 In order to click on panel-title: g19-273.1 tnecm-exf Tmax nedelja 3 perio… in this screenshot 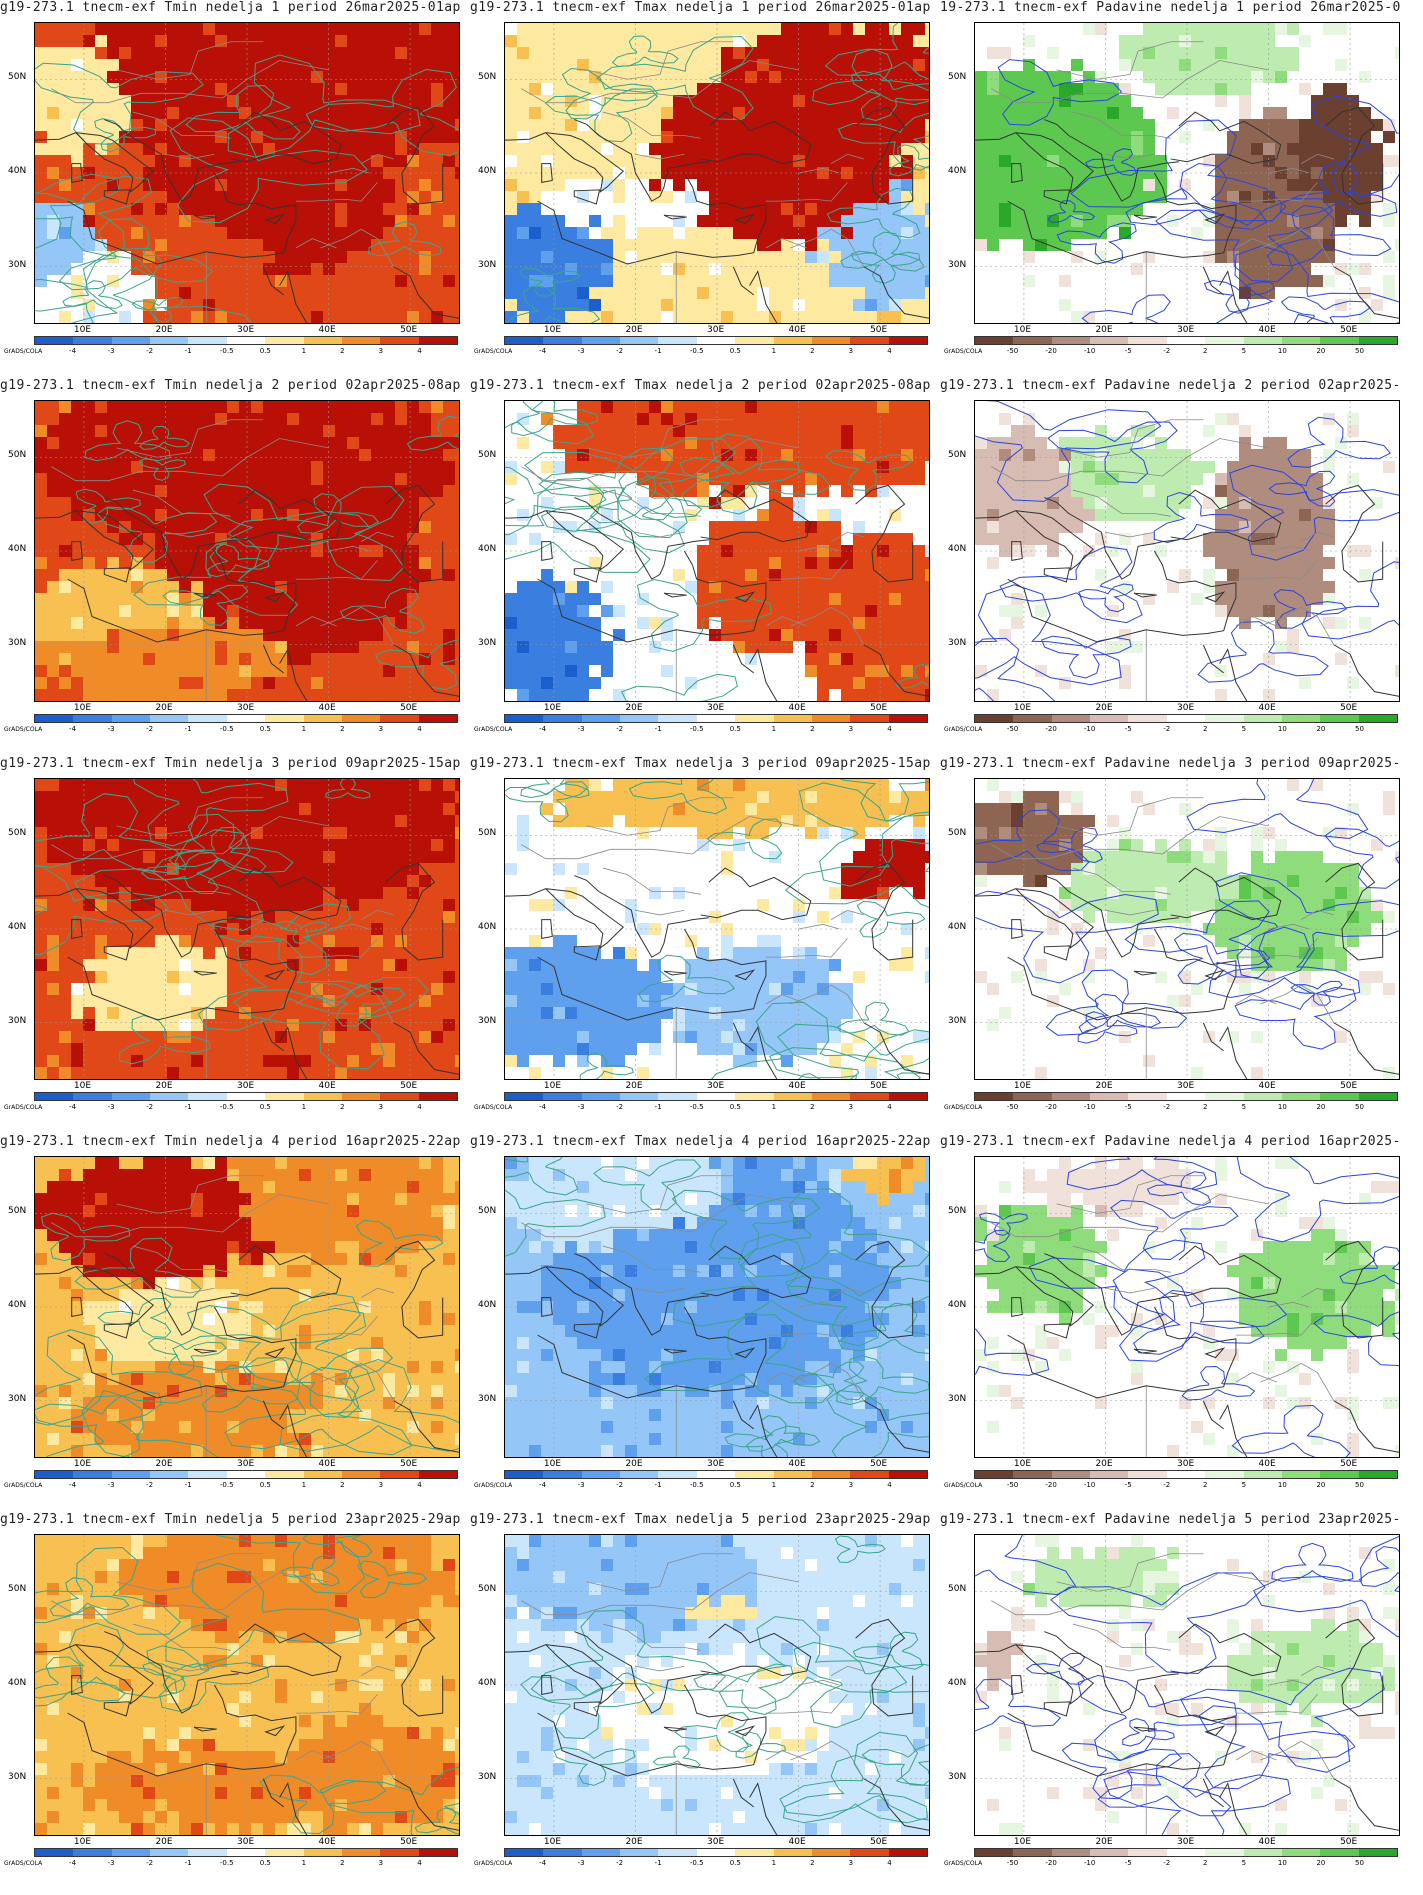, I will do `click(700, 763)`.